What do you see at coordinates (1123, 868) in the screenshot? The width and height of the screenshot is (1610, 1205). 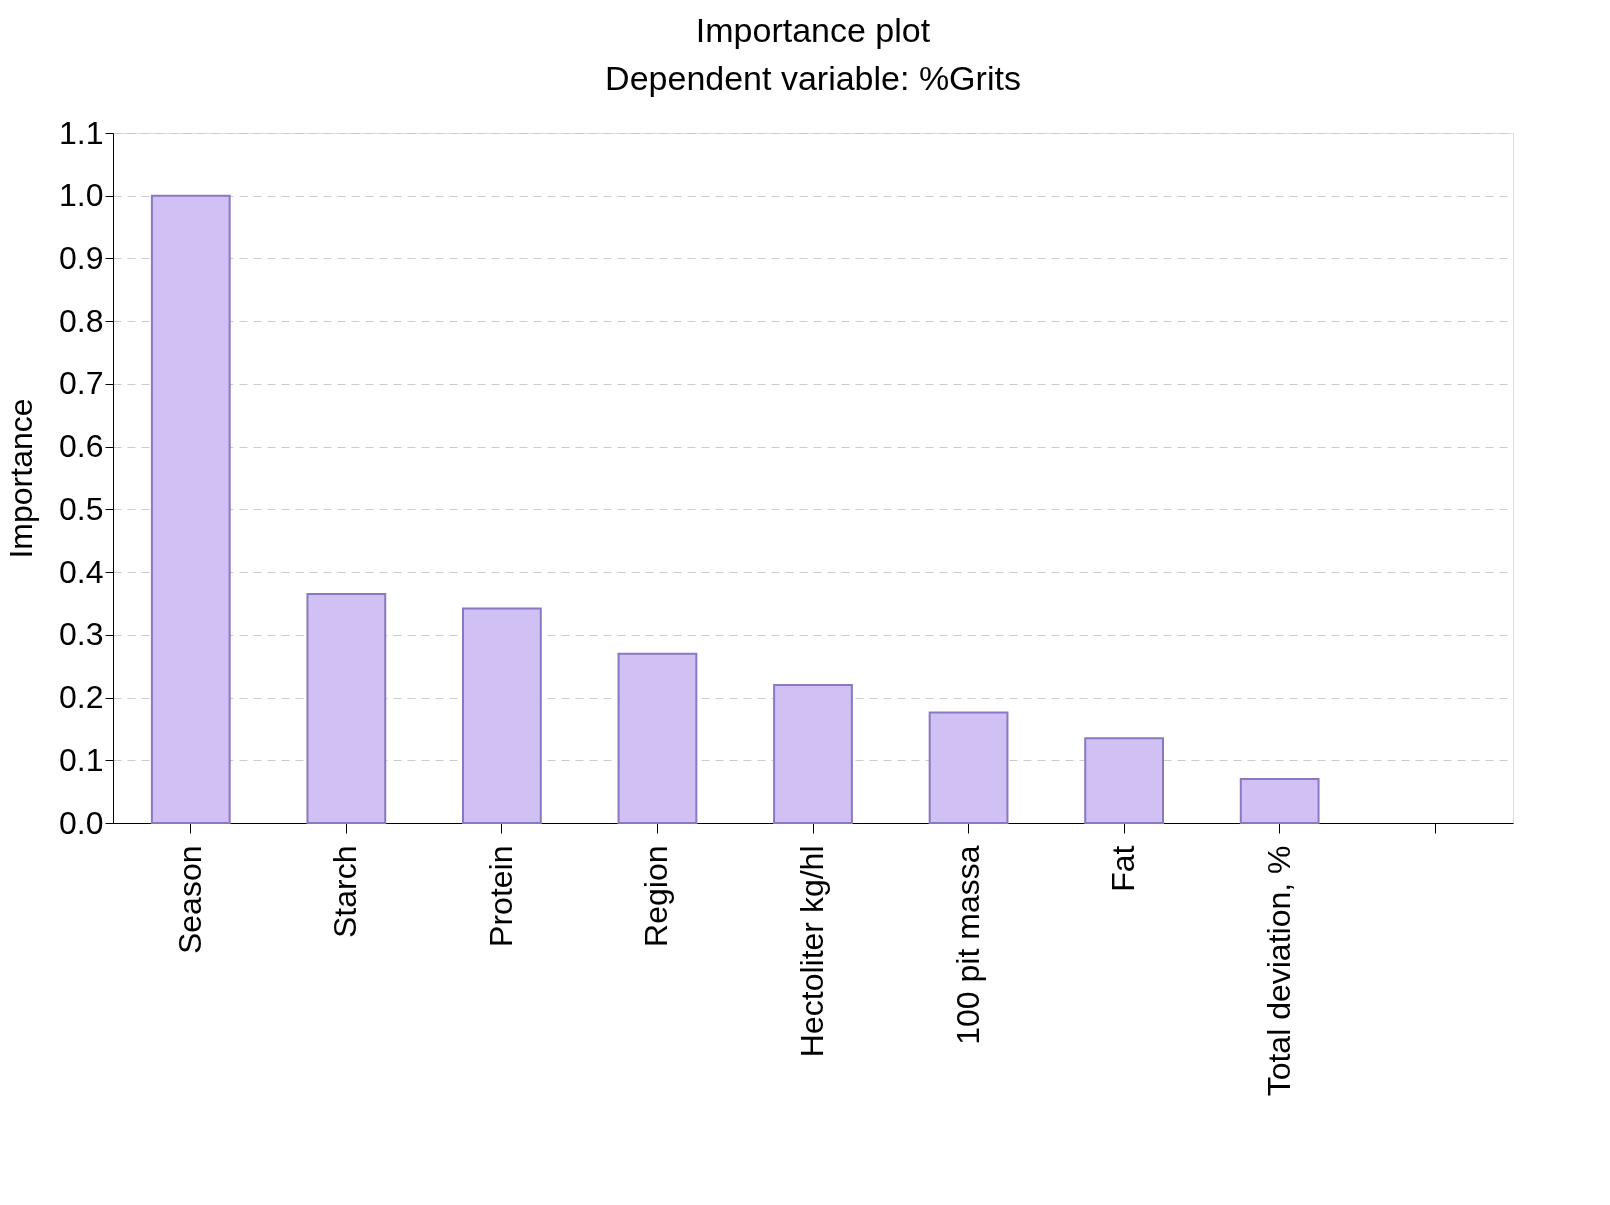 I see `x-tick-label: Fat` at bounding box center [1123, 868].